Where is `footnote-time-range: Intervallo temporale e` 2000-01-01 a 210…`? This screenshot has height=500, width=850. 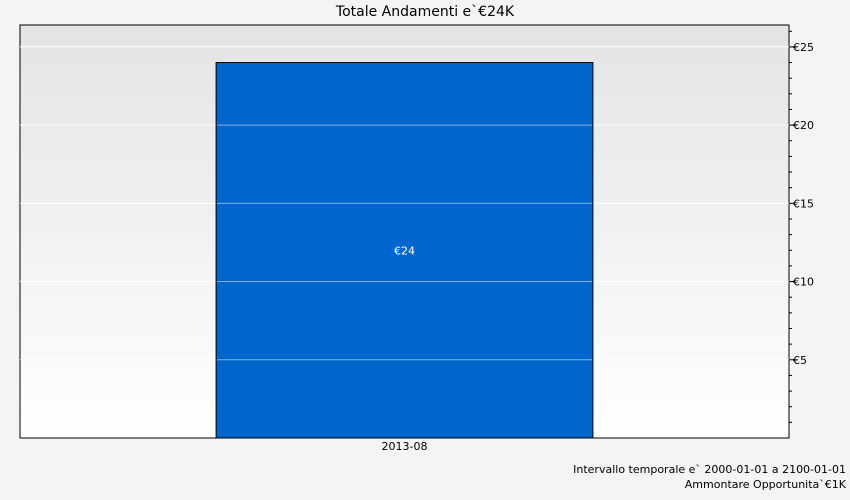
footnote-time-range: Intervallo temporale e` 2000-01-01 a 210… is located at coordinates (709, 469).